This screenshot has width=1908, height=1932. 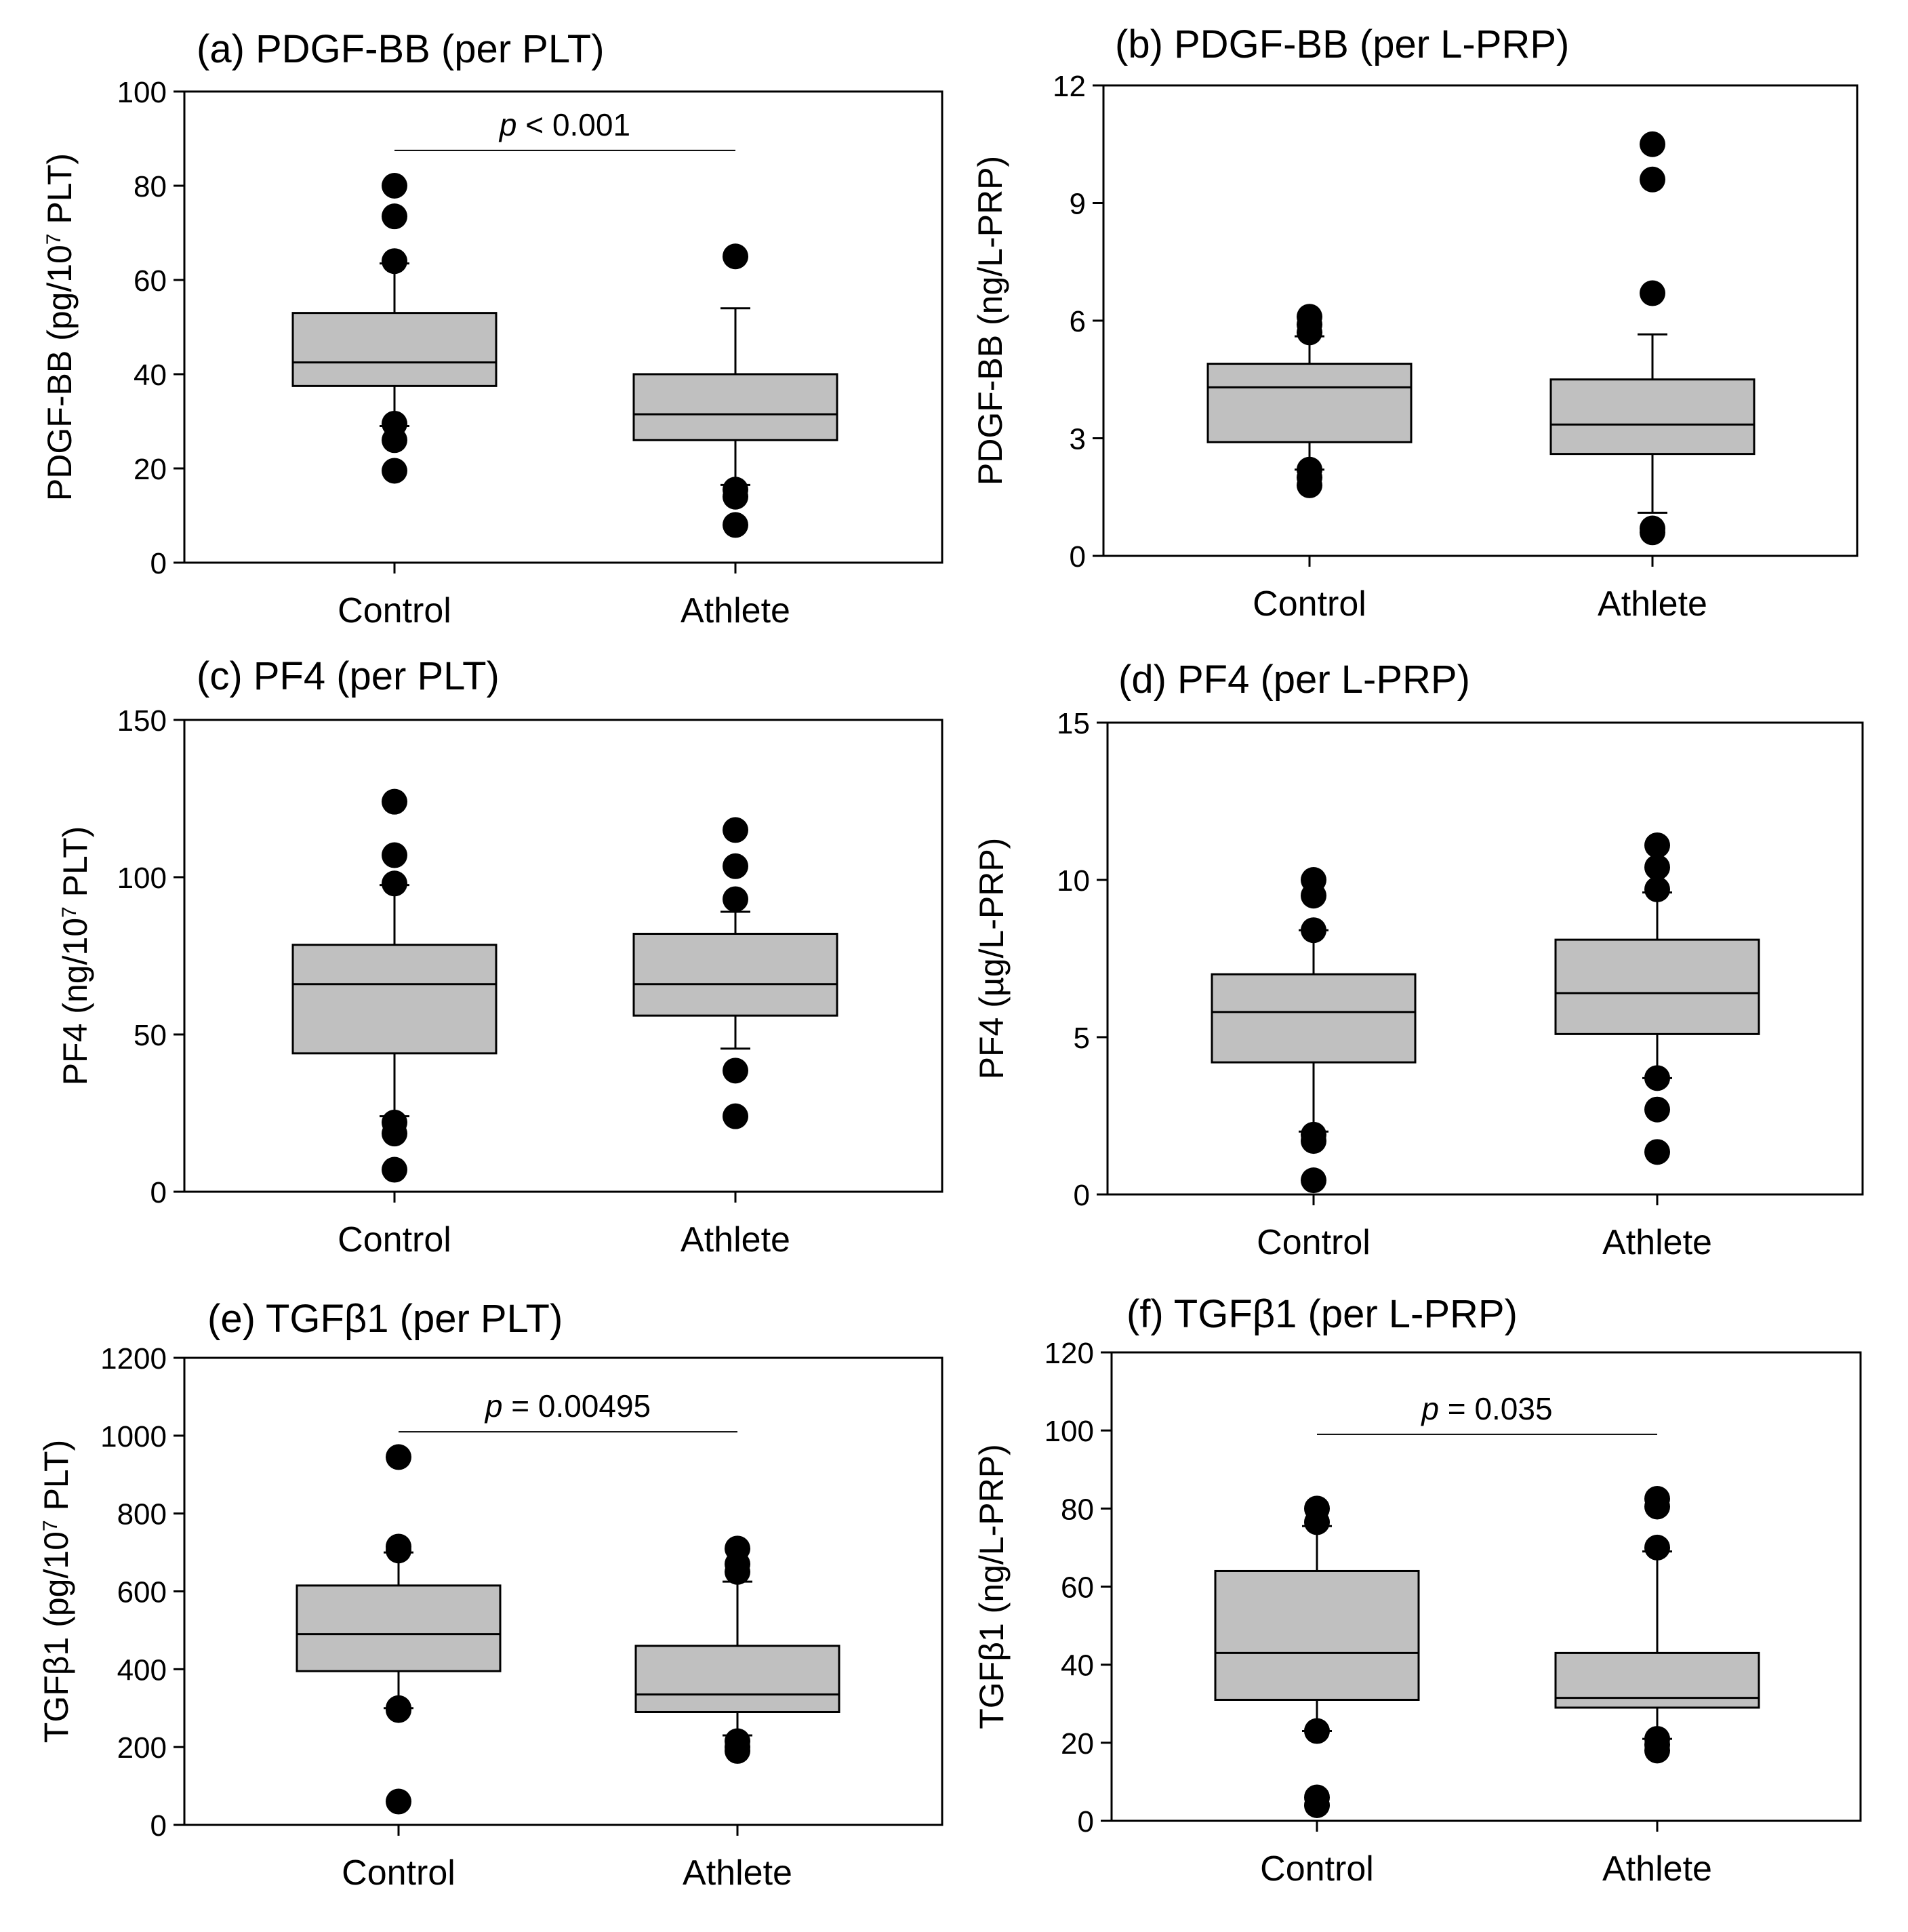 What do you see at coordinates (142, 1670) in the screenshot?
I see `y-tick-label: 400` at bounding box center [142, 1670].